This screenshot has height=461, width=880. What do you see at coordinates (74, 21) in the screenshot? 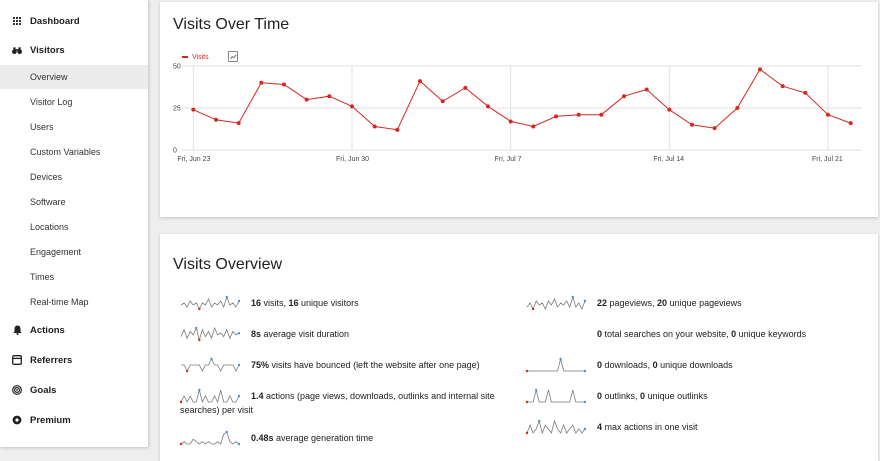
I see `sidebar-category-dashboard: Dashboard` at bounding box center [74, 21].